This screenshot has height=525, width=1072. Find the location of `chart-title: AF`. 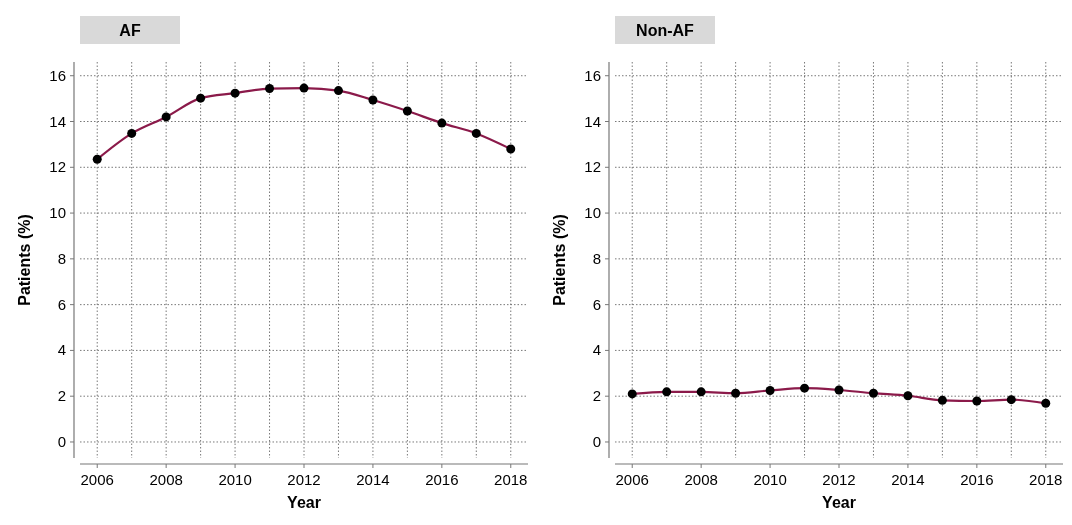

chart-title: AF is located at coordinates (130, 30).